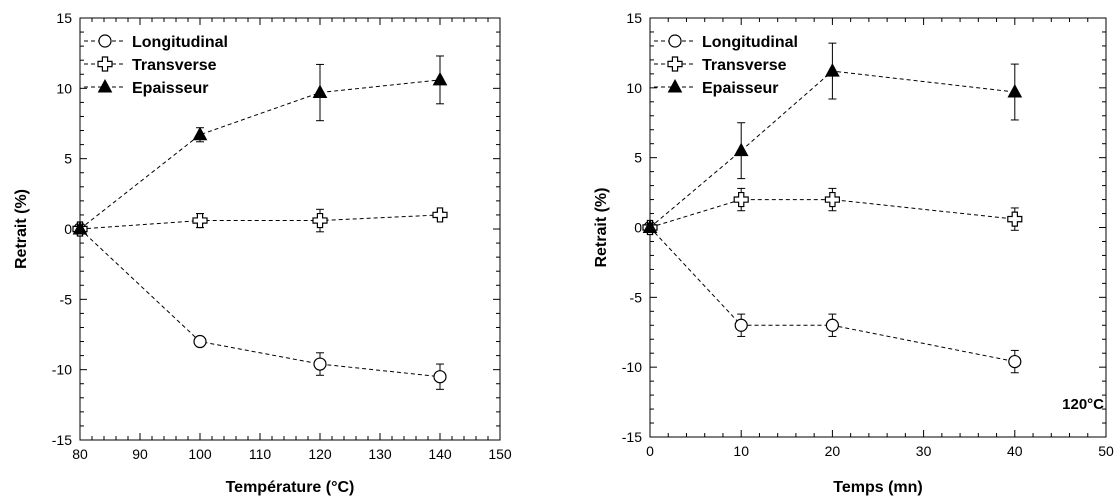 Image resolution: width=1120 pixels, height=504 pixels. What do you see at coordinates (380, 454) in the screenshot?
I see `x-tick-label: 130` at bounding box center [380, 454].